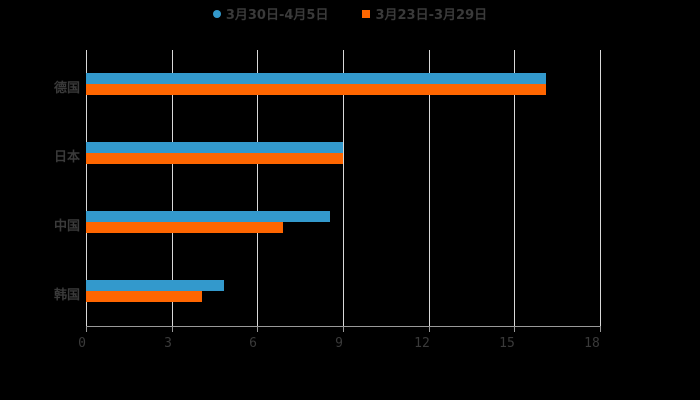 The width and height of the screenshot is (700, 400). What do you see at coordinates (339, 343) in the screenshot?
I see `x-tick-label: 9` at bounding box center [339, 343].